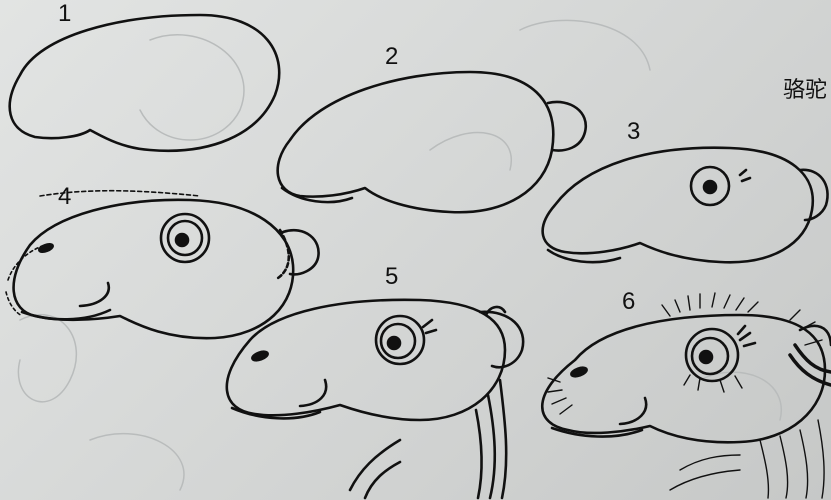 The image size is (831, 500). Describe the element at coordinates (392, 276) in the screenshot. I see `step-number-5: 5` at that location.